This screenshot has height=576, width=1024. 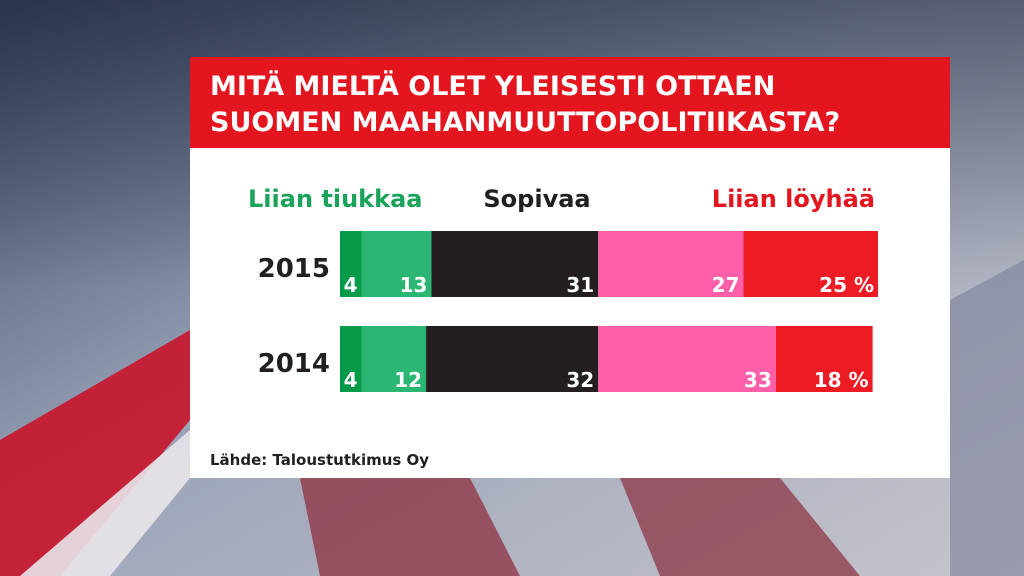 I want to click on y-tick-label: 2014, so click(x=294, y=364).